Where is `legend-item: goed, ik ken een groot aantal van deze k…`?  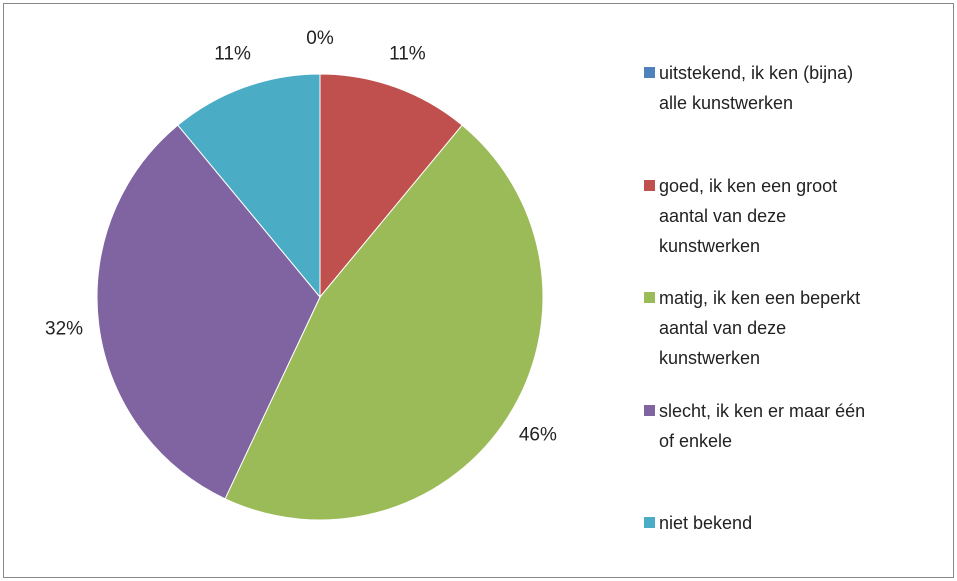
legend-item: goed, ik ken een groot aantal van deze k… is located at coordinates (764, 216).